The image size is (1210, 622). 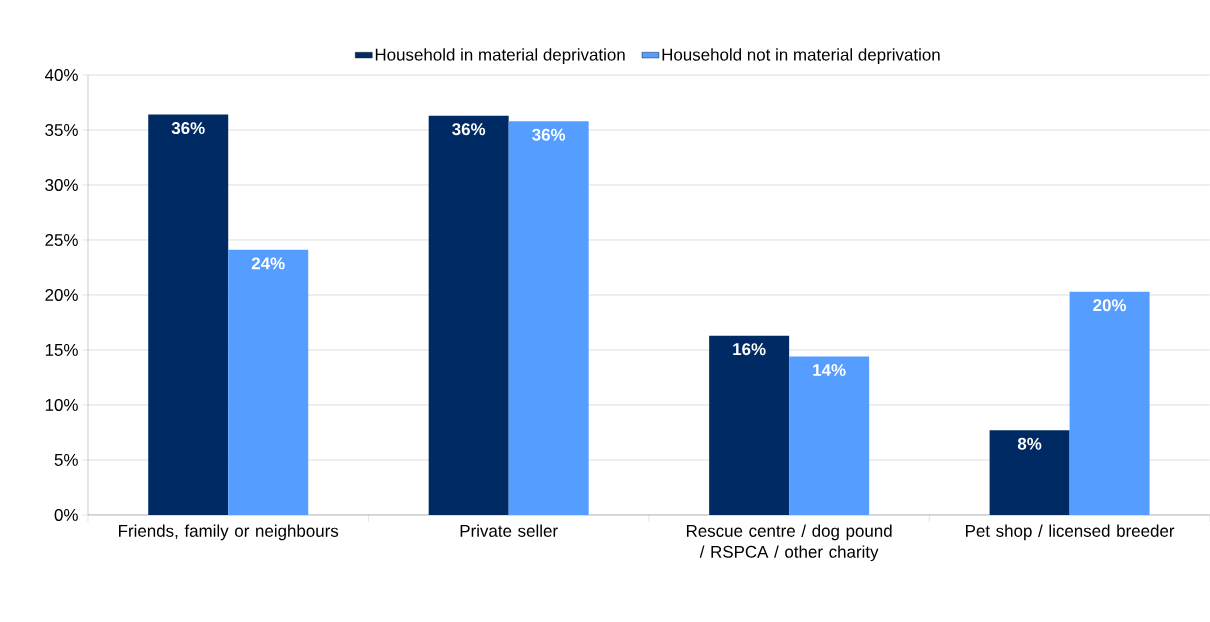 I want to click on data-label: 20%, so click(x=1110, y=305).